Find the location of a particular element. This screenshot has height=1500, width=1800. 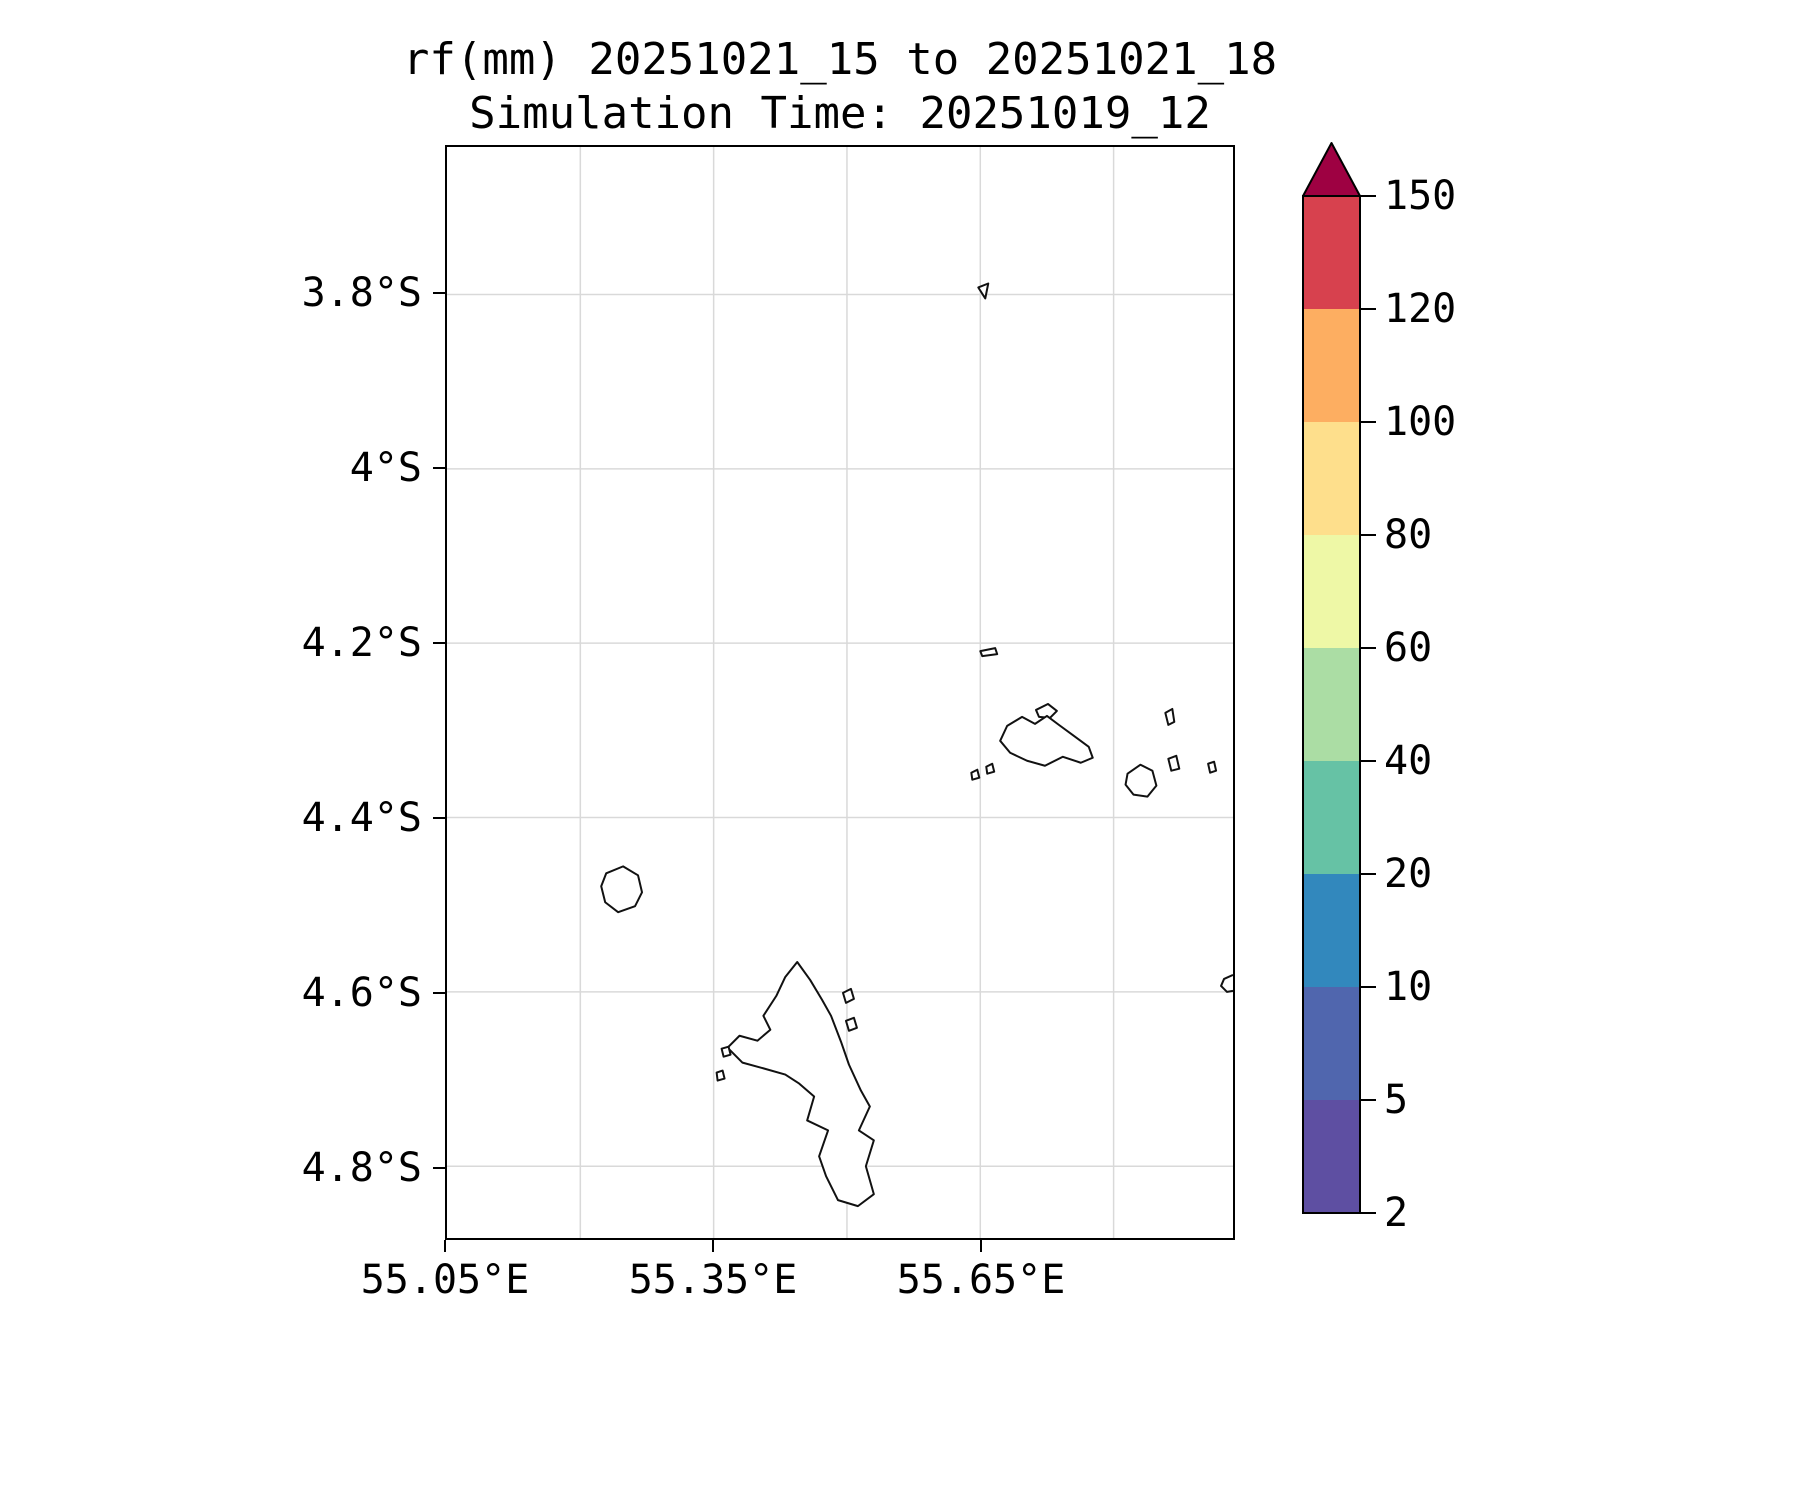

coastline-silhouette is located at coordinates (622, 889).